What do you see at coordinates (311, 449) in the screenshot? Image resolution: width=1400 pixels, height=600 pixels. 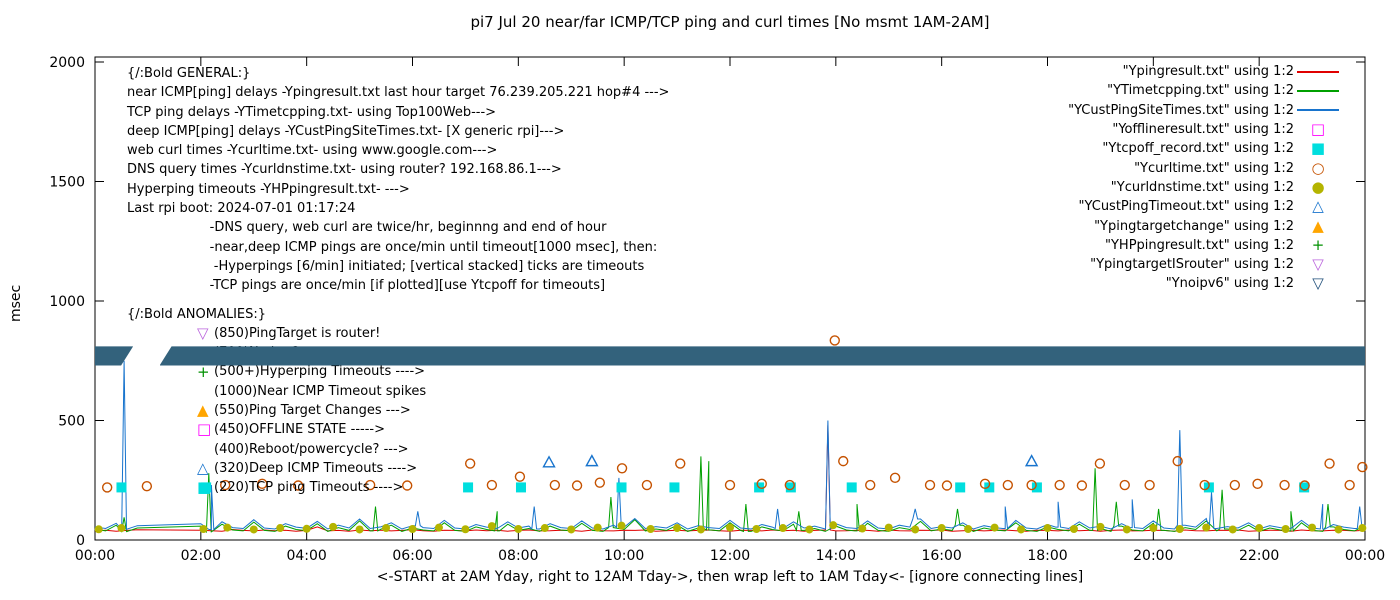 I see `anomaly-text: (400)Reboot/powercycle? --->` at bounding box center [311, 449].